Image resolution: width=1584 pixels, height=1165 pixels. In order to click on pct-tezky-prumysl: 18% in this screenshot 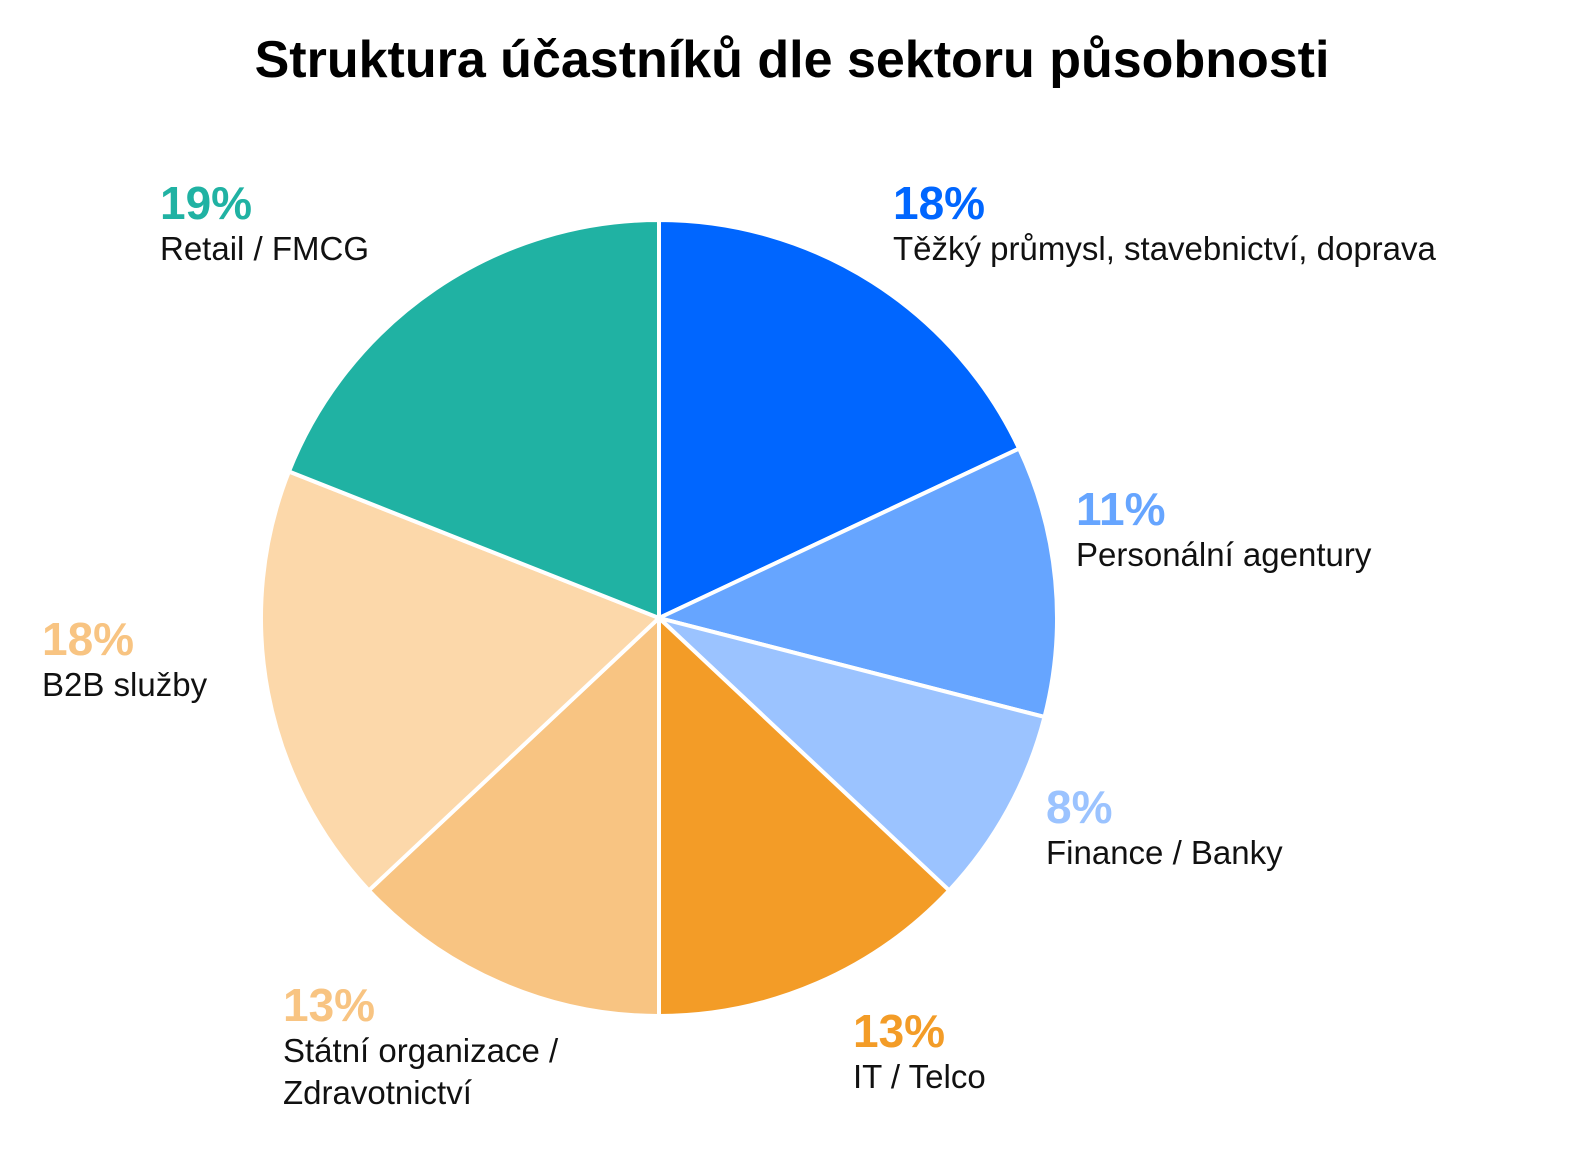, I will do `click(939, 203)`.